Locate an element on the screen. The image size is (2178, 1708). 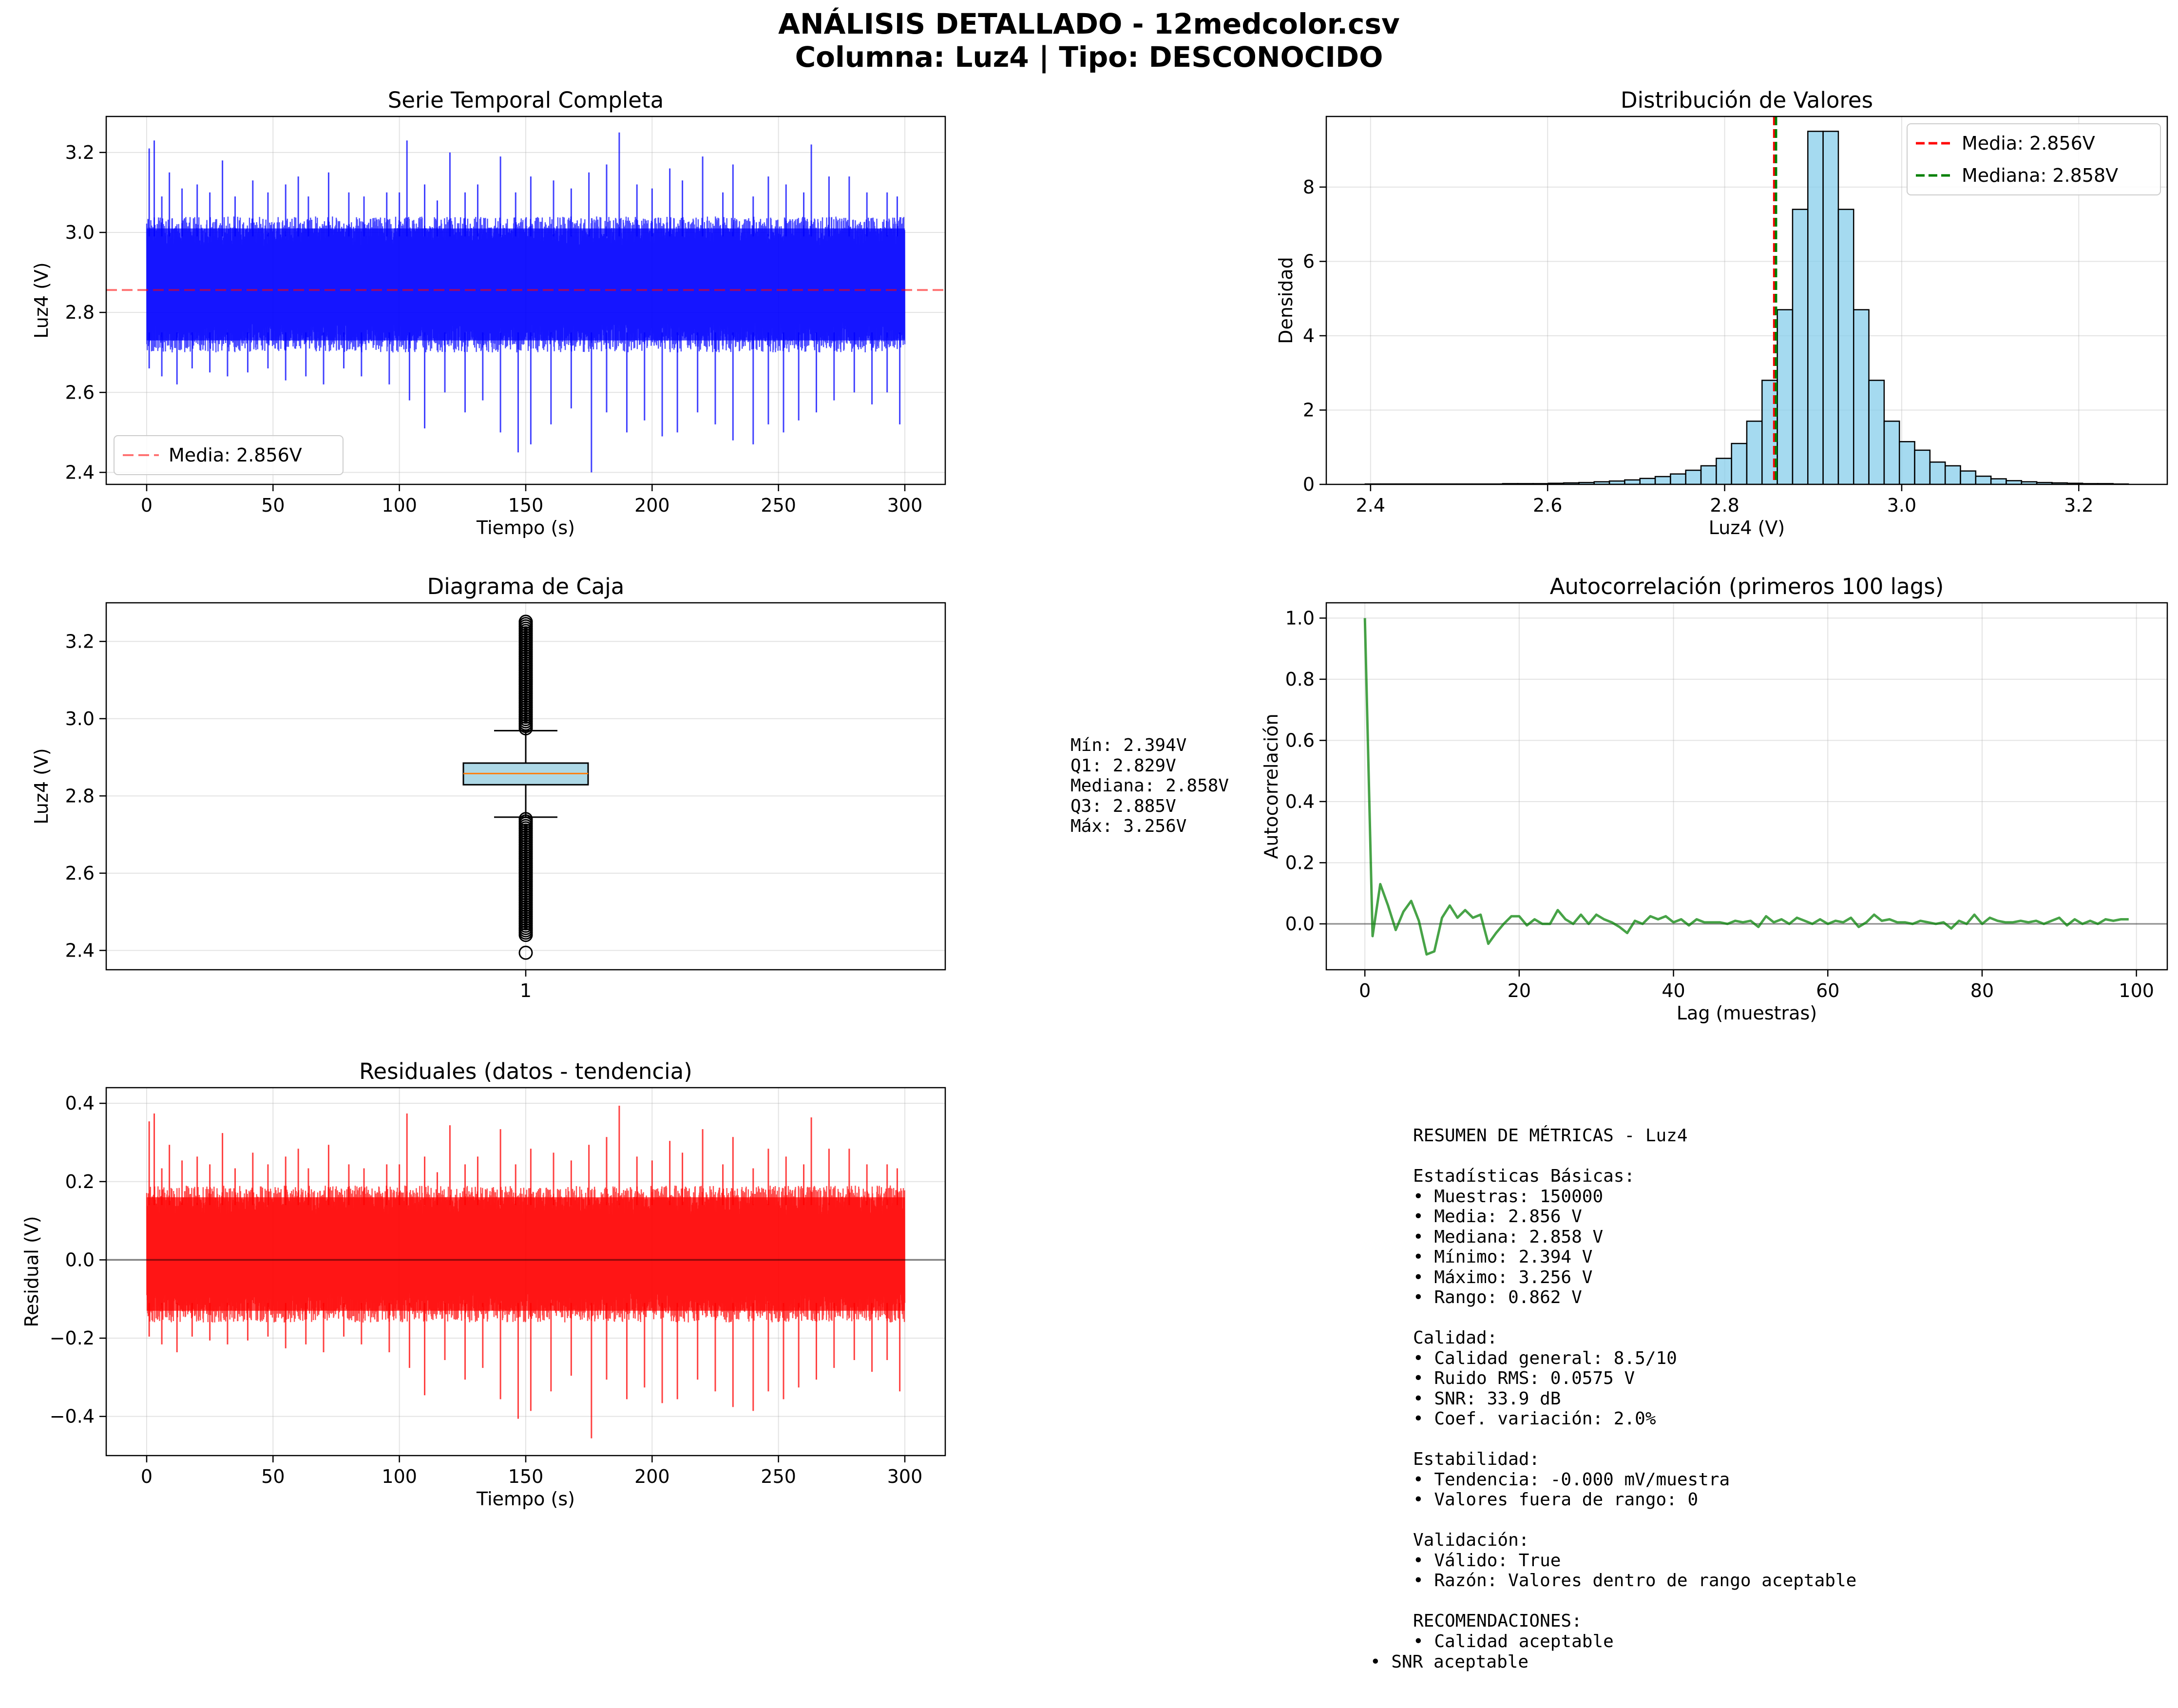
y-tick-label: 0.0 is located at coordinates (80, 1260).